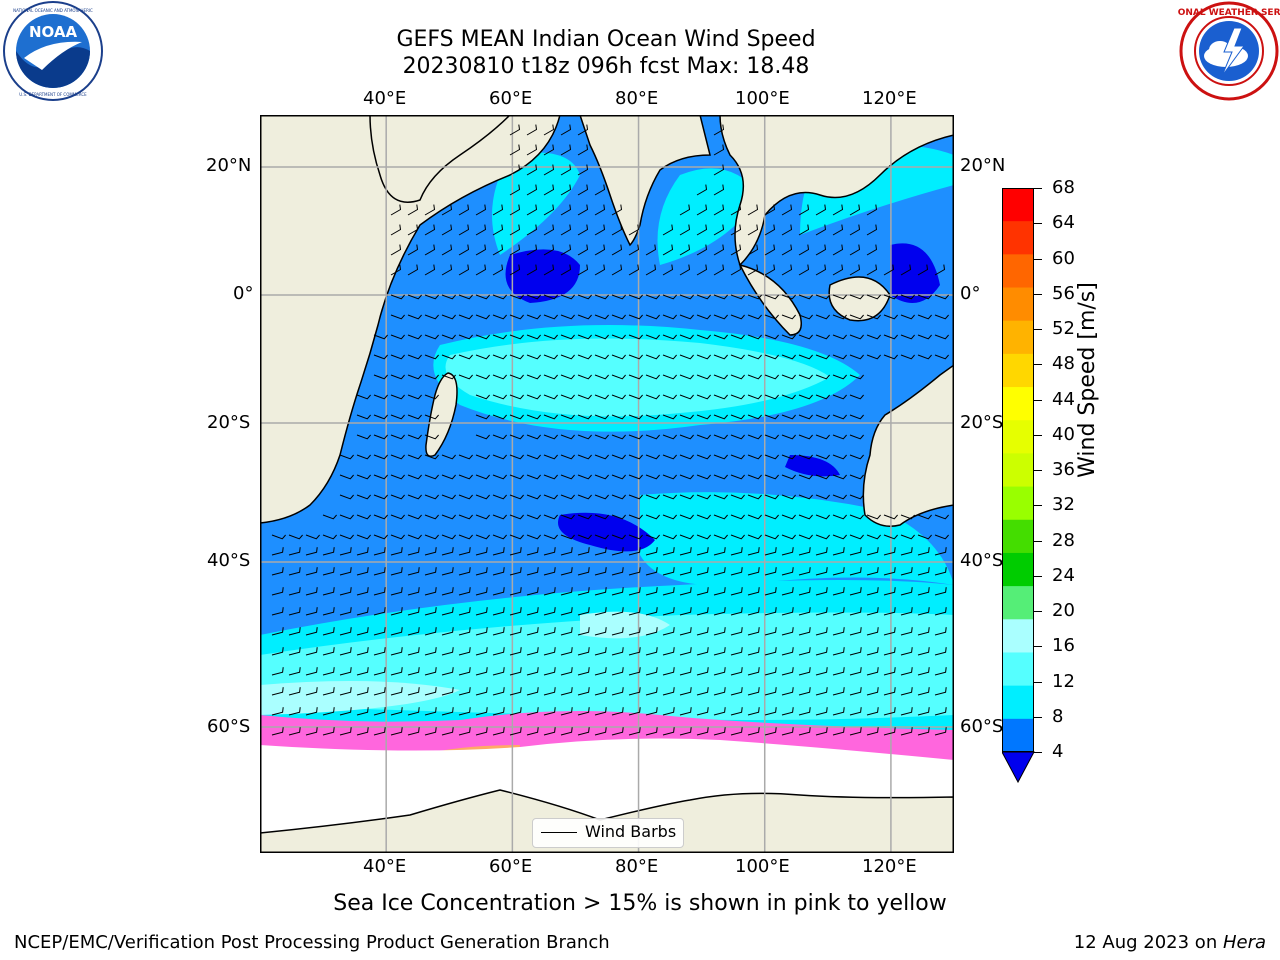 The height and width of the screenshot is (960, 1280). What do you see at coordinates (606, 39) in the screenshot?
I see `chart-title-line1: GEFS MEAN Indian Ocean Wind Speed` at bounding box center [606, 39].